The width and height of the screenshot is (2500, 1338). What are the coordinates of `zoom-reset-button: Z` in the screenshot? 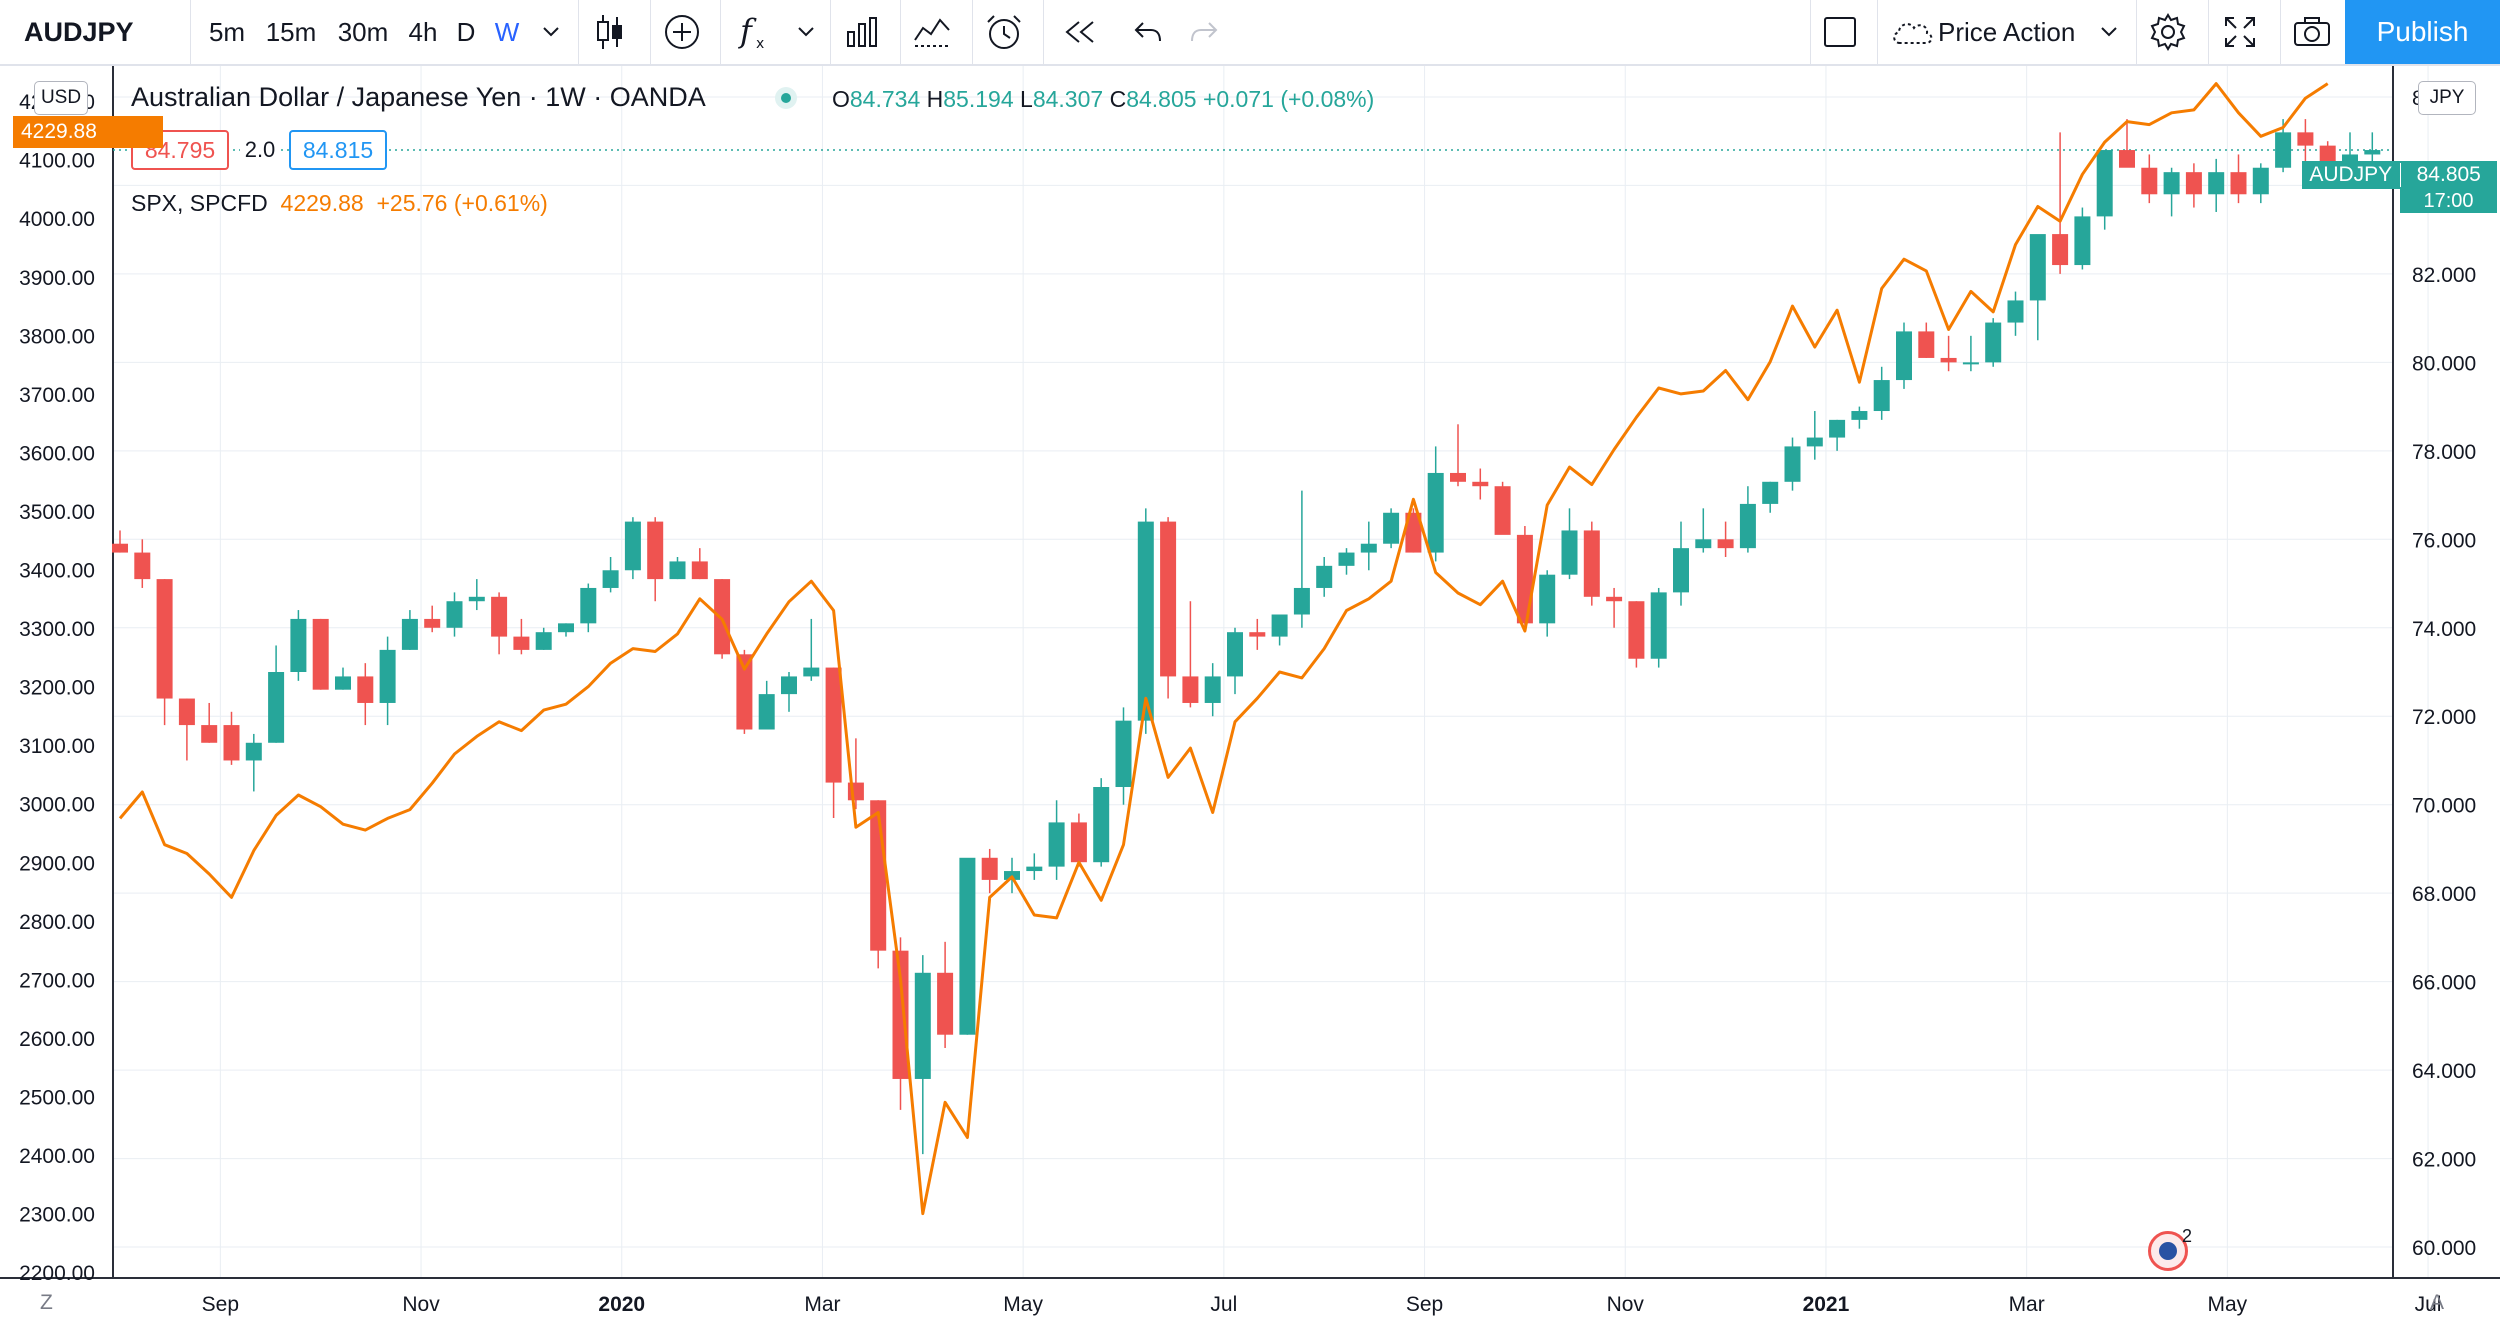 It's located at (46, 1302).